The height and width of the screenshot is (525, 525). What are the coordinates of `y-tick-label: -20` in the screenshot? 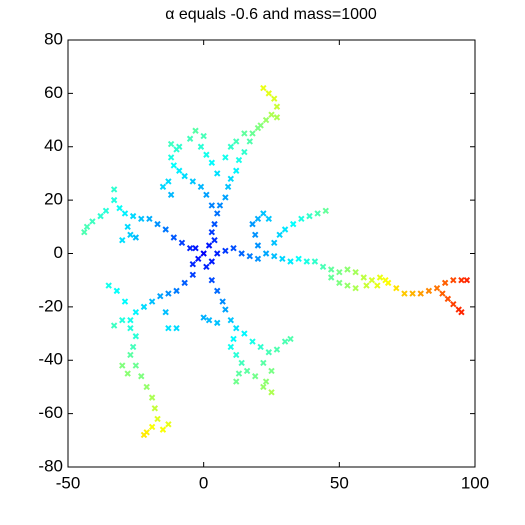 It's located at (50, 305).